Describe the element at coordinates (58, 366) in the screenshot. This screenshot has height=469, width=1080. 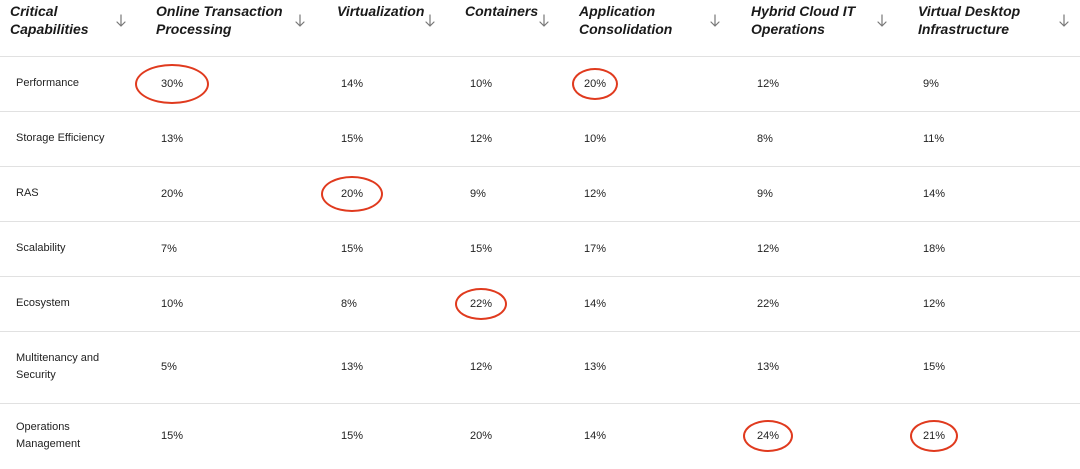
I see `row-label: Multitenancy and Security` at that location.